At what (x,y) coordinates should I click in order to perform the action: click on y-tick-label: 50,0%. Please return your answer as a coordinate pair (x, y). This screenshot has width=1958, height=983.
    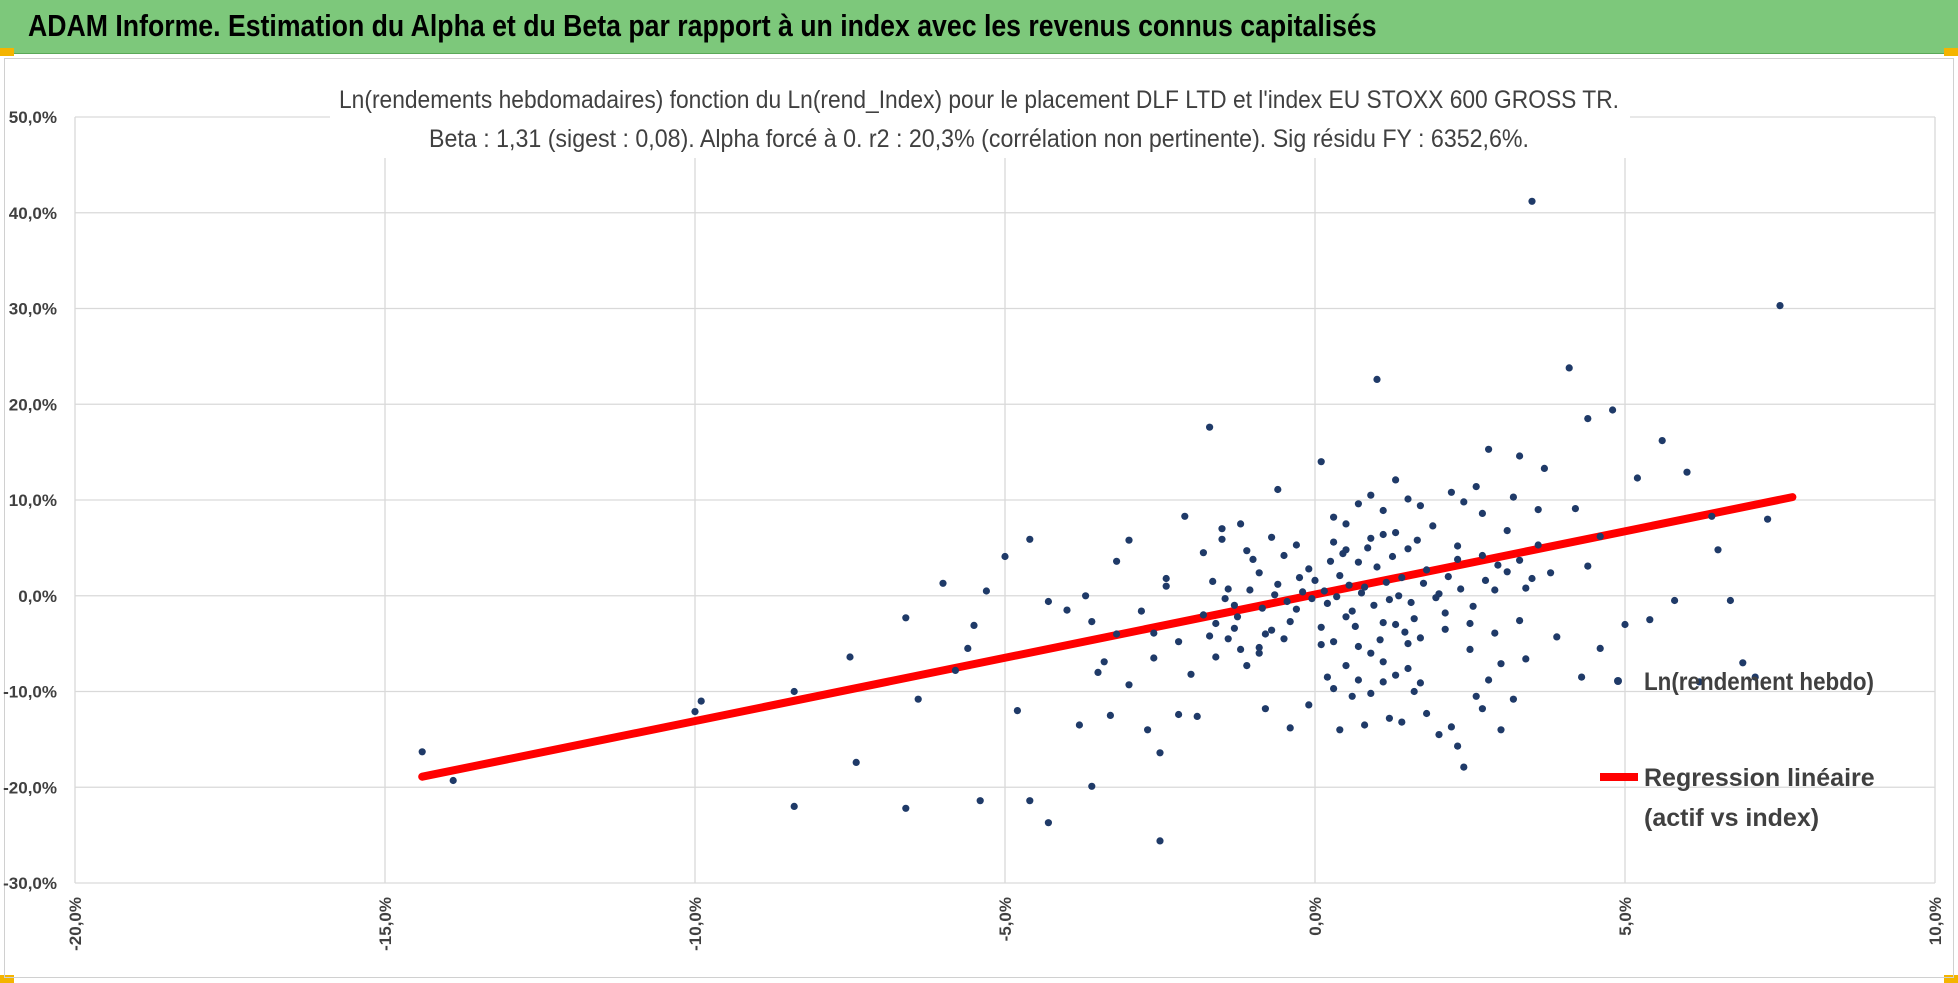
    Looking at the image, I should click on (33, 117).